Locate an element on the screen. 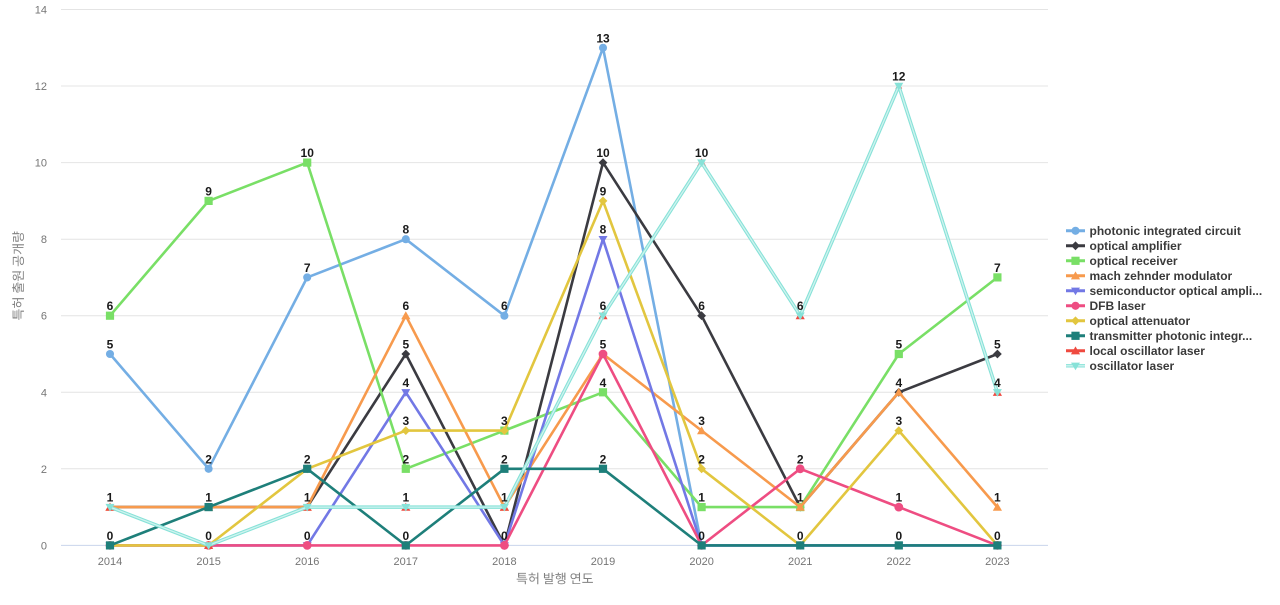  svg-text: 2023 is located at coordinates (997, 562).